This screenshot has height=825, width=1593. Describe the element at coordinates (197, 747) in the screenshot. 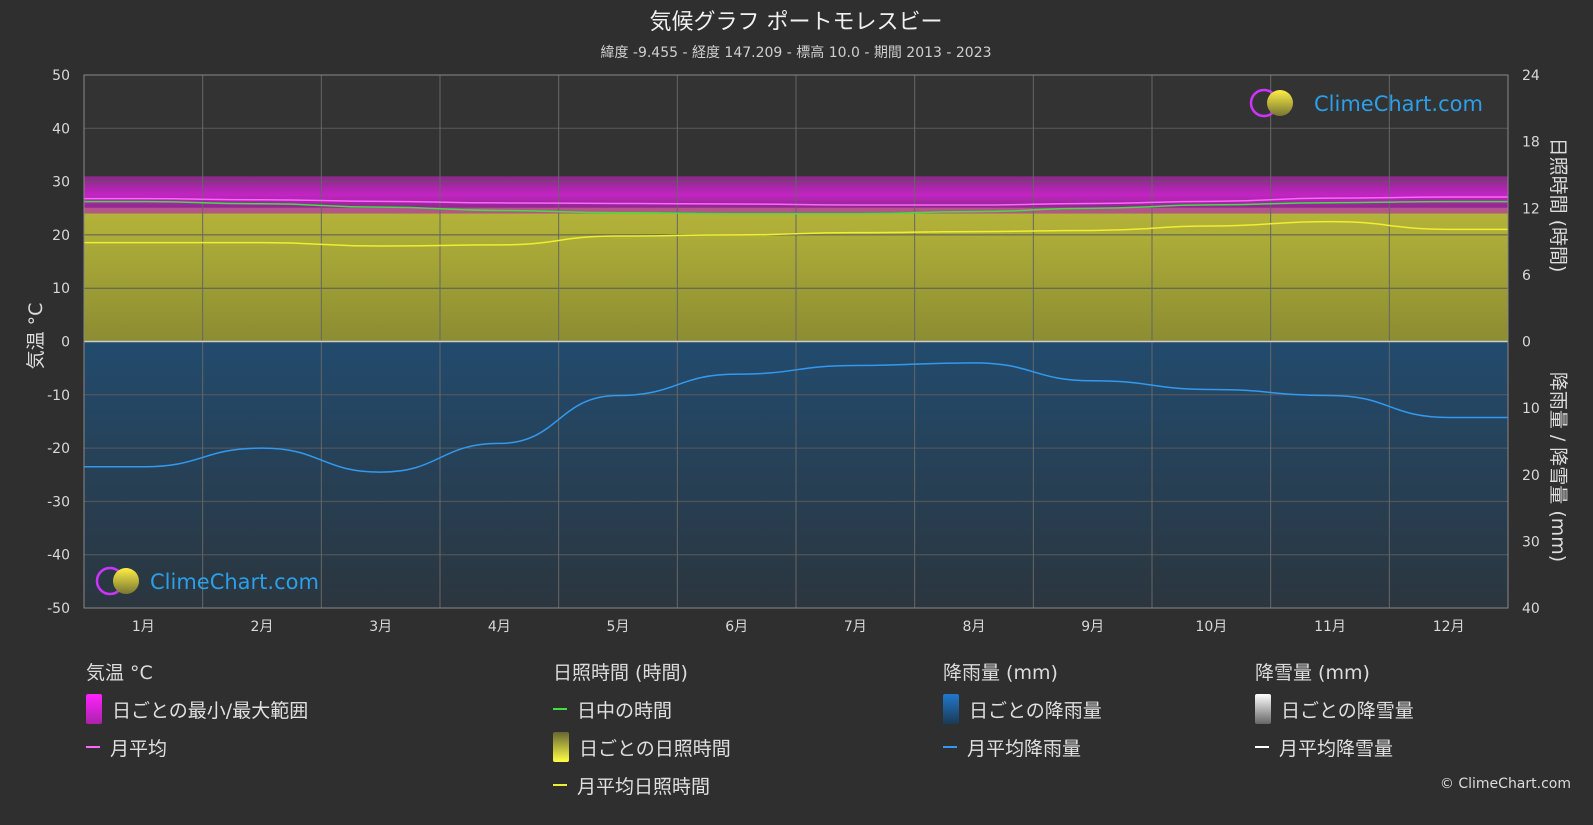

I see `legend-item: 月平均` at that location.